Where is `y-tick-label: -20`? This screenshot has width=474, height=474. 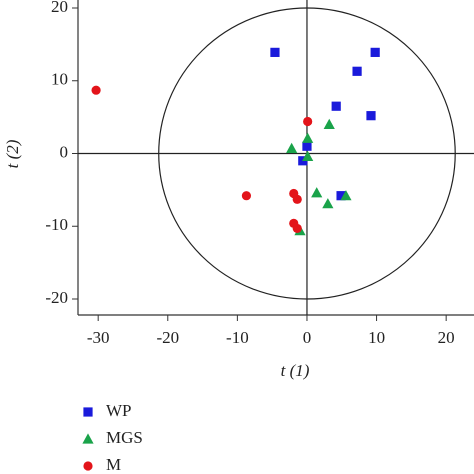 y-tick-label: -20 is located at coordinates (56, 297).